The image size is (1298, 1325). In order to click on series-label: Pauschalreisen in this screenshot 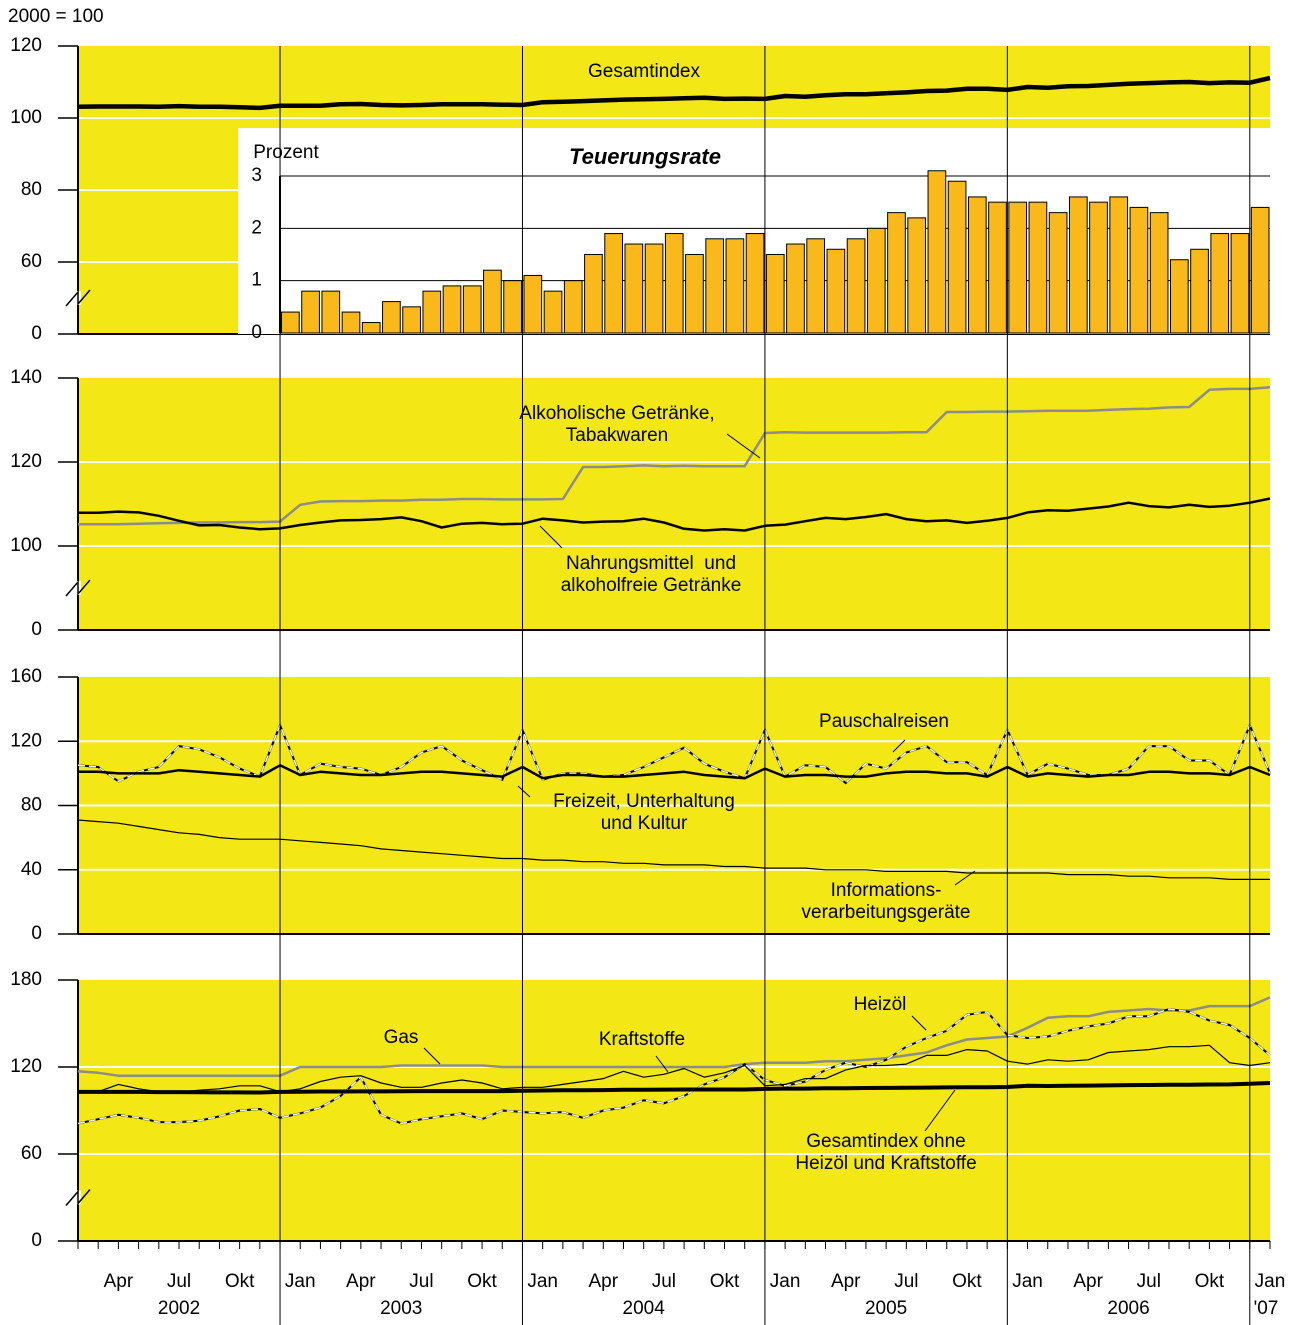, I will do `click(884, 721)`.